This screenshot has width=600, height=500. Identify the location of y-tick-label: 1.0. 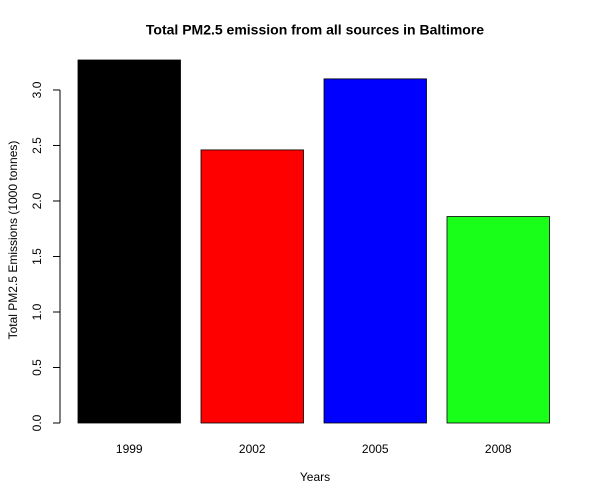
(37, 311).